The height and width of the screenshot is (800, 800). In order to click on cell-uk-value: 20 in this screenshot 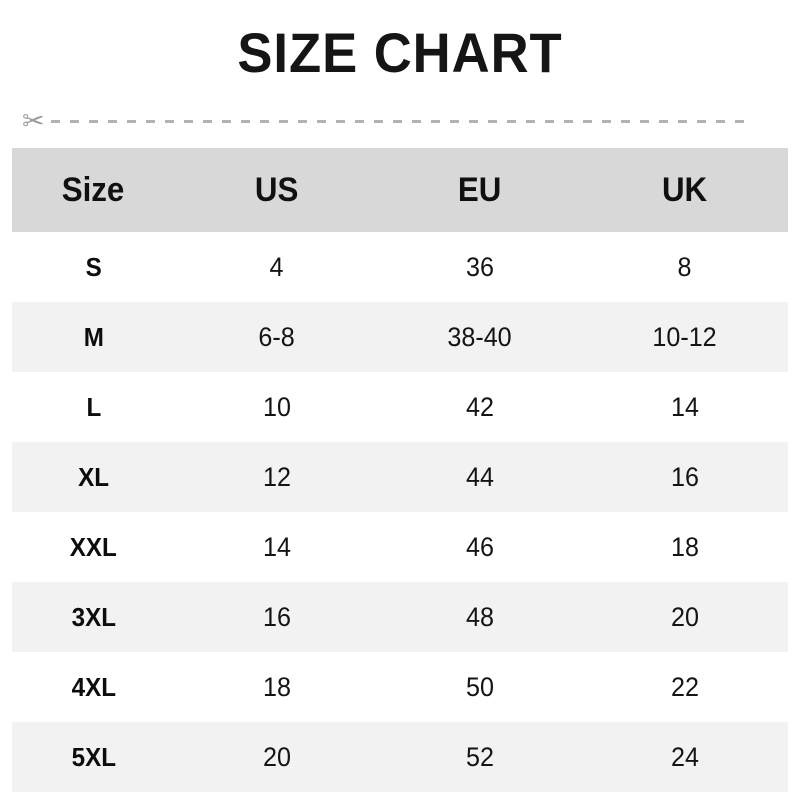, I will do `click(684, 616)`.